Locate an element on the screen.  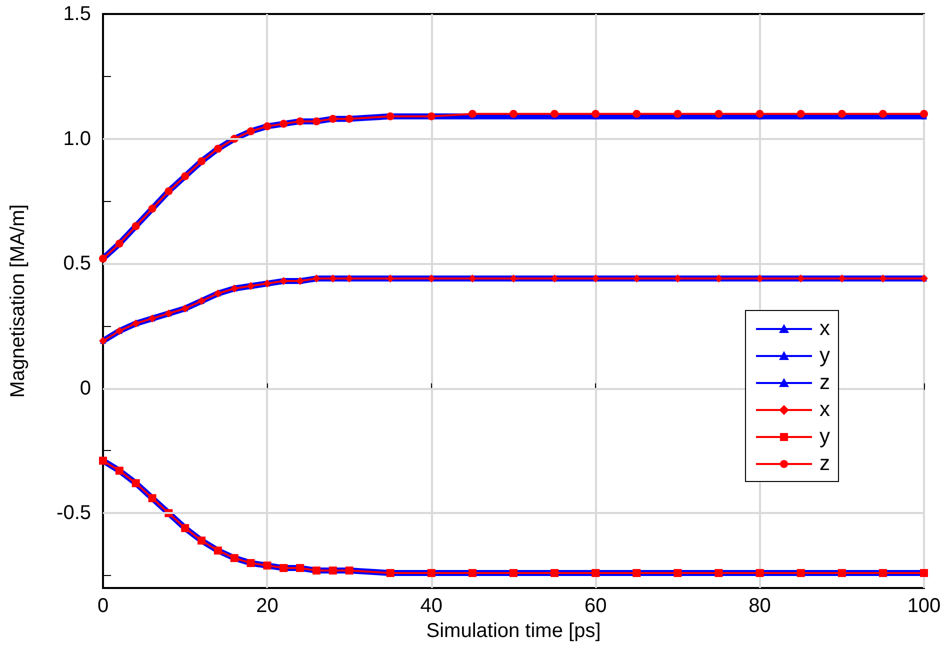
x-axis-title: Simulation time [ps] is located at coordinates (513, 631).